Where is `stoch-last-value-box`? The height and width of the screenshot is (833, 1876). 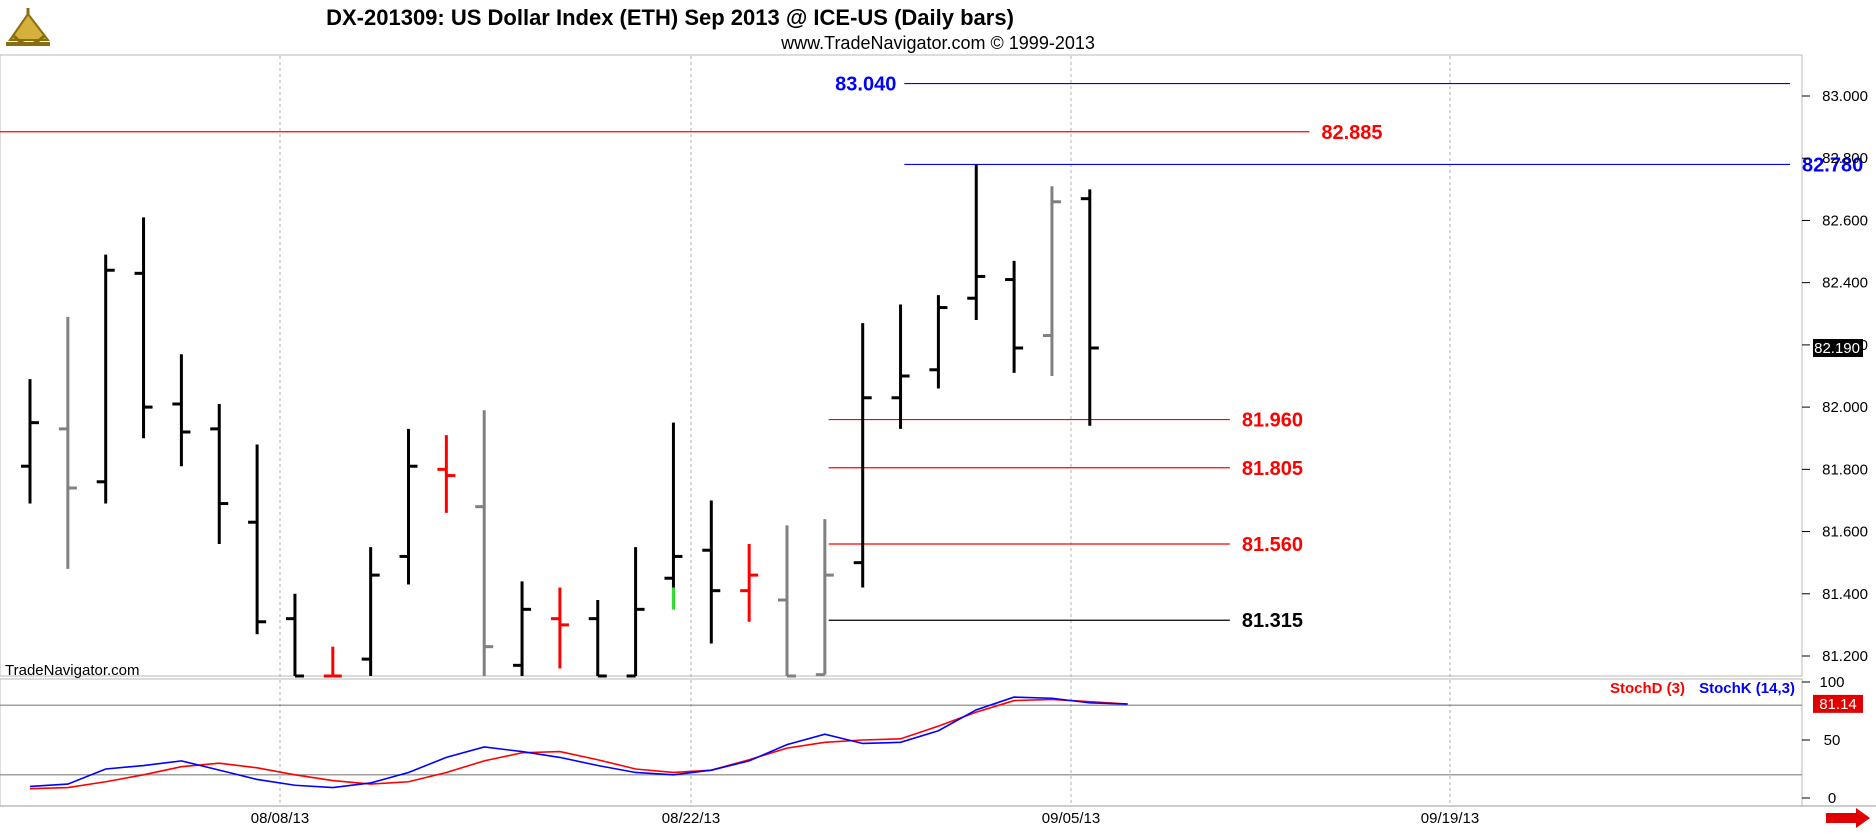 stoch-last-value-box is located at coordinates (1838, 703).